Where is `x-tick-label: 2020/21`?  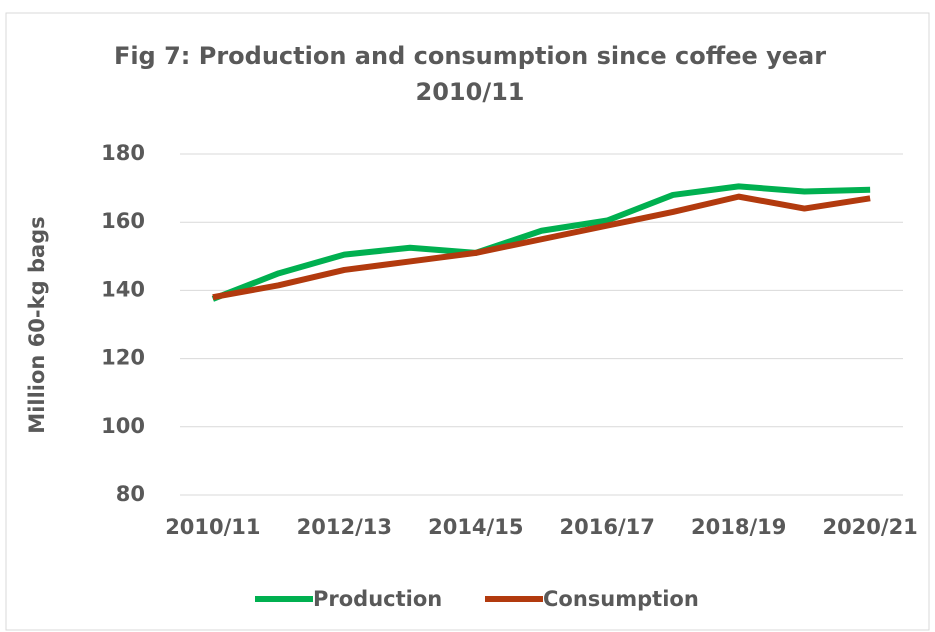
x-tick-label: 2020/21 is located at coordinates (869, 527).